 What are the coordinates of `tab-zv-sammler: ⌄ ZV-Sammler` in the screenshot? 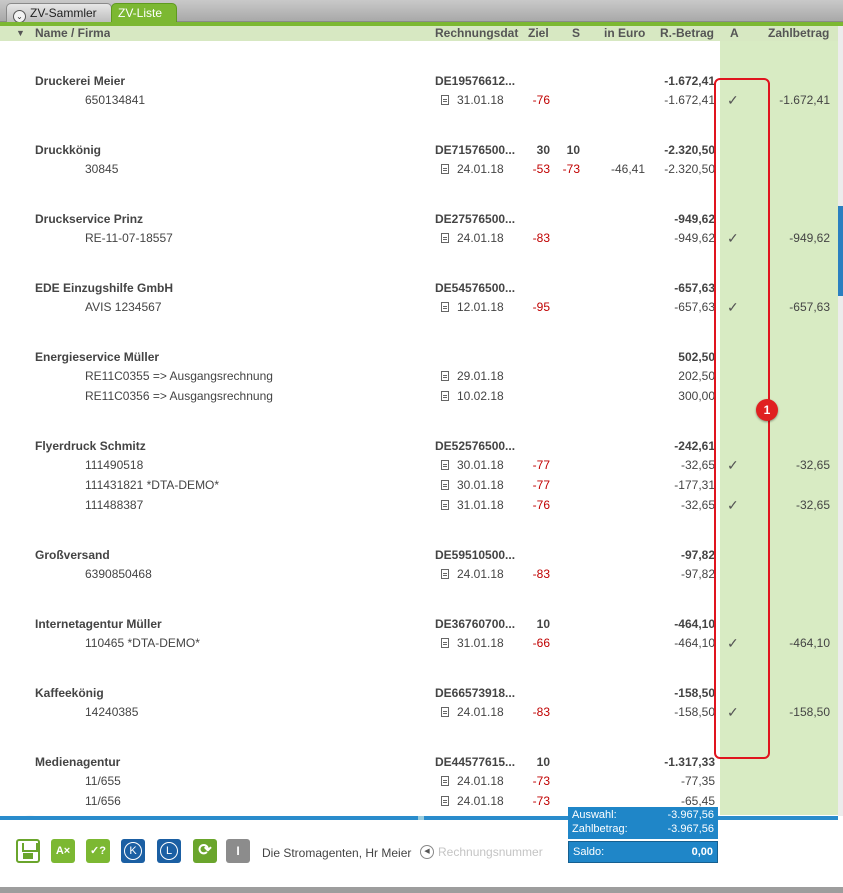 It's located at (59, 13).